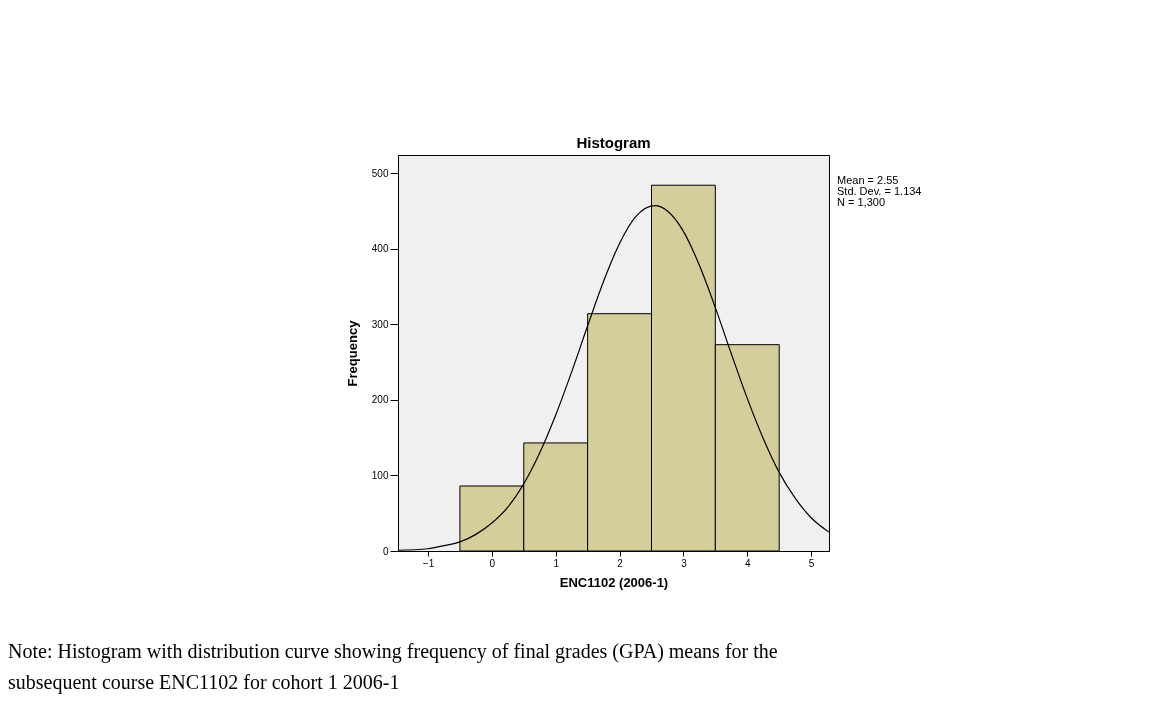 The height and width of the screenshot is (713, 1156). Describe the element at coordinates (380, 173) in the screenshot. I see `y-tick-label: 500` at that location.